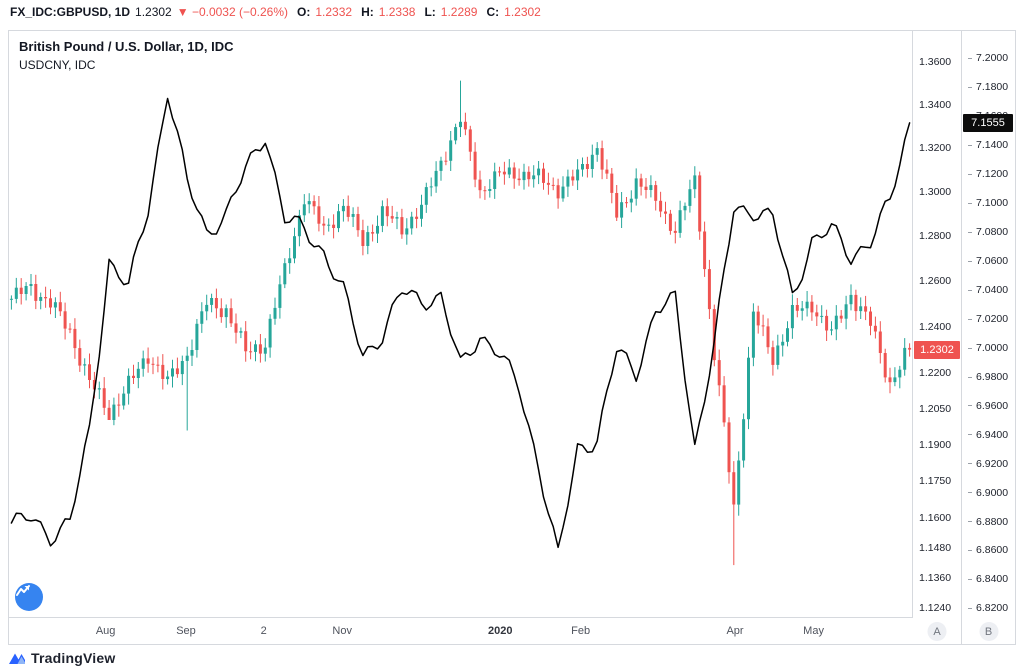  Describe the element at coordinates (304, 12) in the screenshot. I see `open-label: O:` at that location.